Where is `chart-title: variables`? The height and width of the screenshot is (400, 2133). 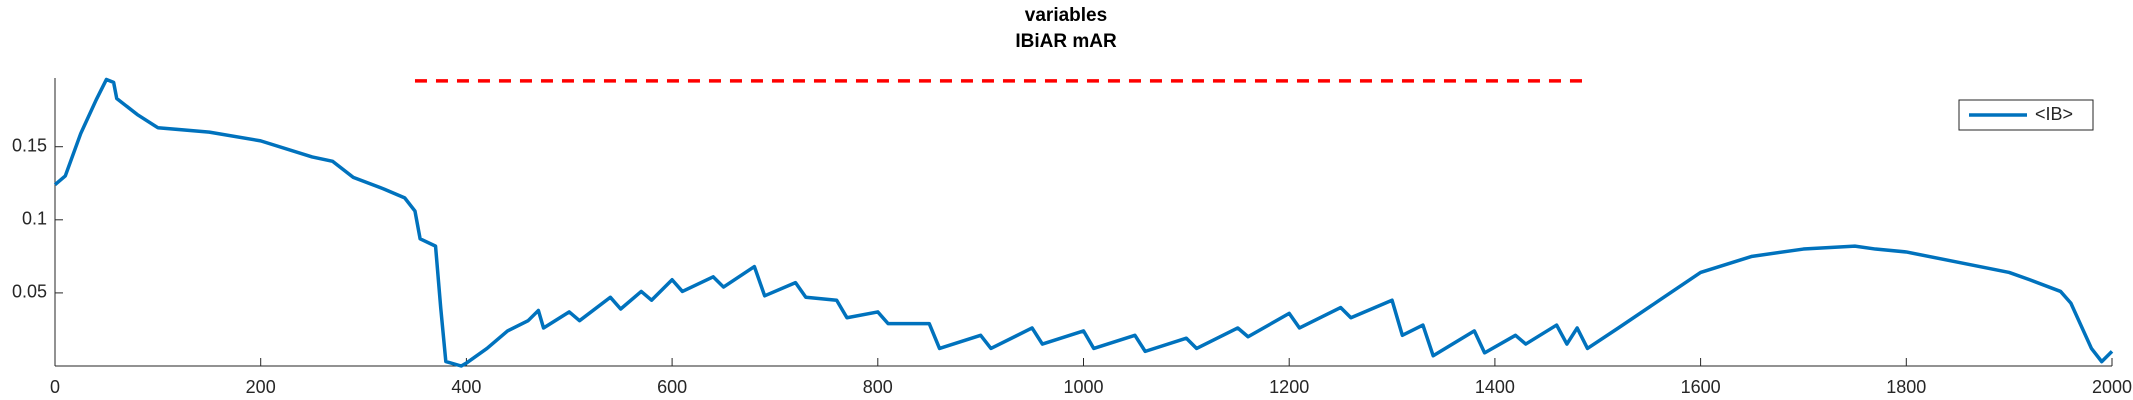 chart-title: variables is located at coordinates (1066, 15).